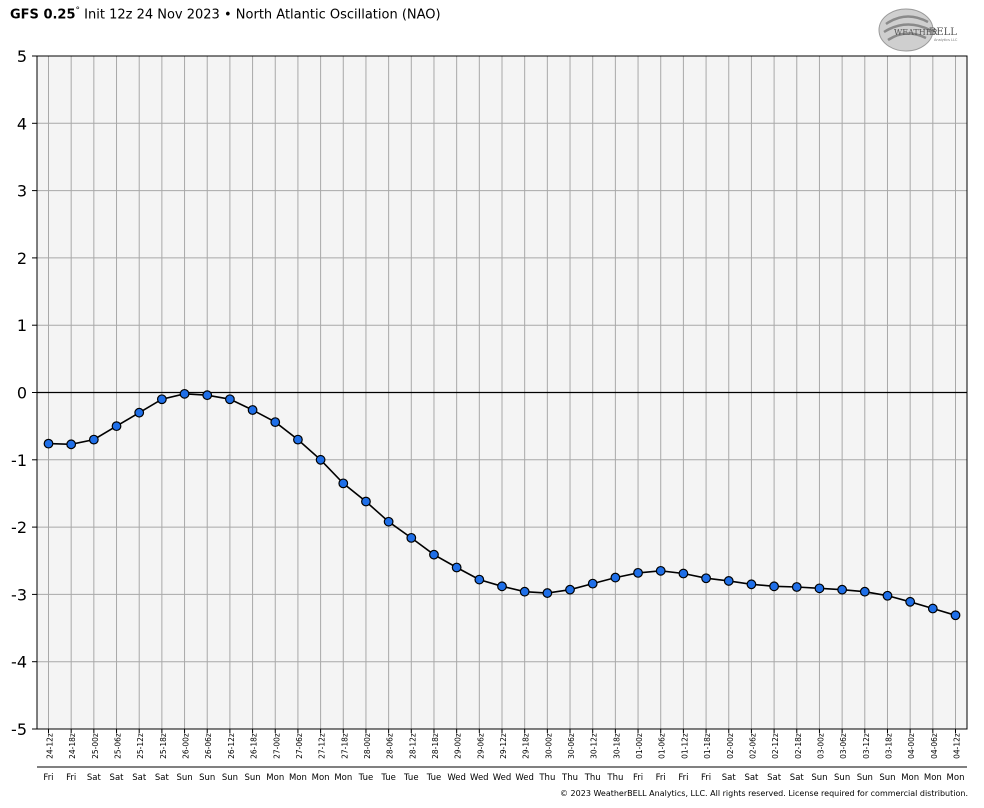 The width and height of the screenshot is (984, 808). I want to click on x-tick-label: 28-18z, so click(435, 746).